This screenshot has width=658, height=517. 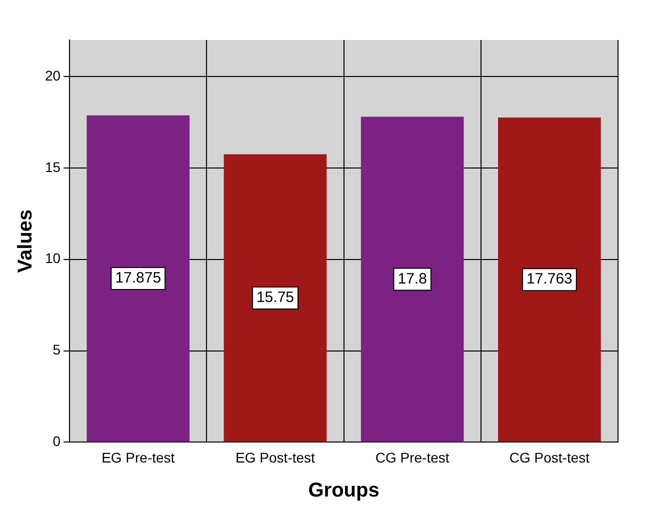 I want to click on data-label: 15.75, so click(x=275, y=297).